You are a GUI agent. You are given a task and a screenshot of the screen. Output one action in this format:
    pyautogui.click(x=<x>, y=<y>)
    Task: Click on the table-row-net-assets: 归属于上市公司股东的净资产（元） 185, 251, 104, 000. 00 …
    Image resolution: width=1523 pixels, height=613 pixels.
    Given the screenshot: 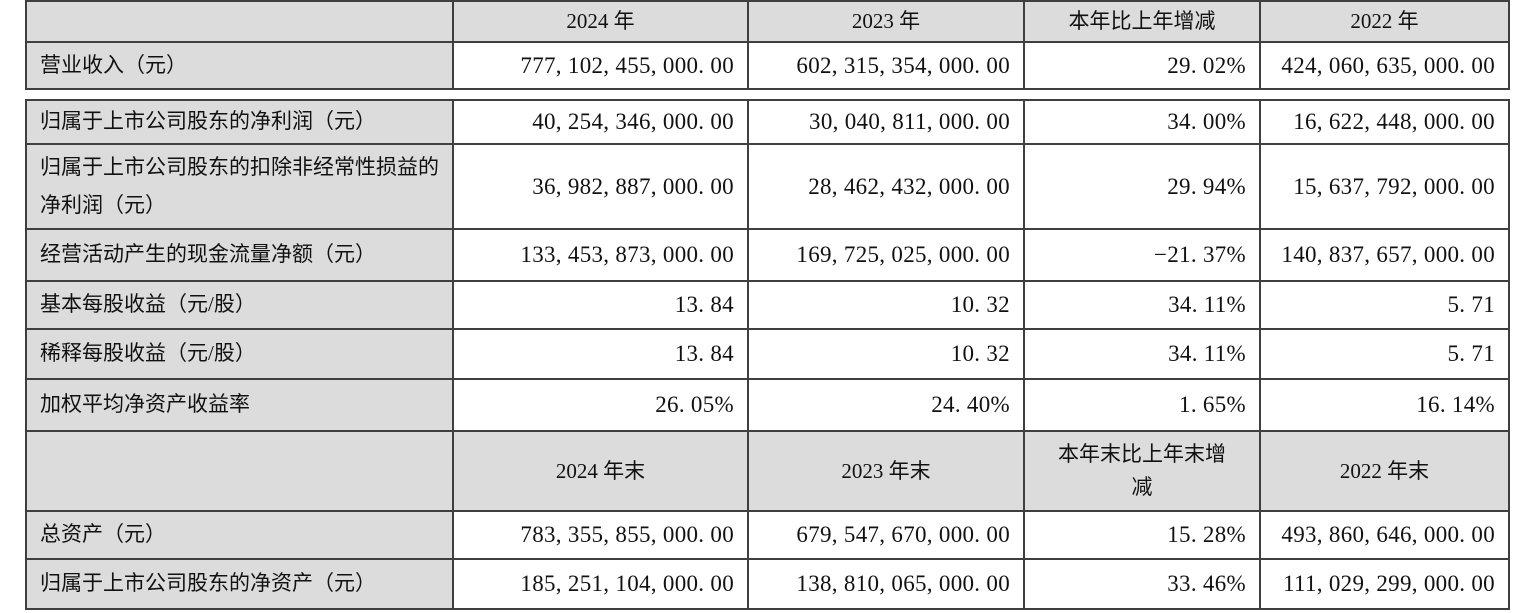 What is the action you would take?
    pyautogui.click(x=767, y=583)
    